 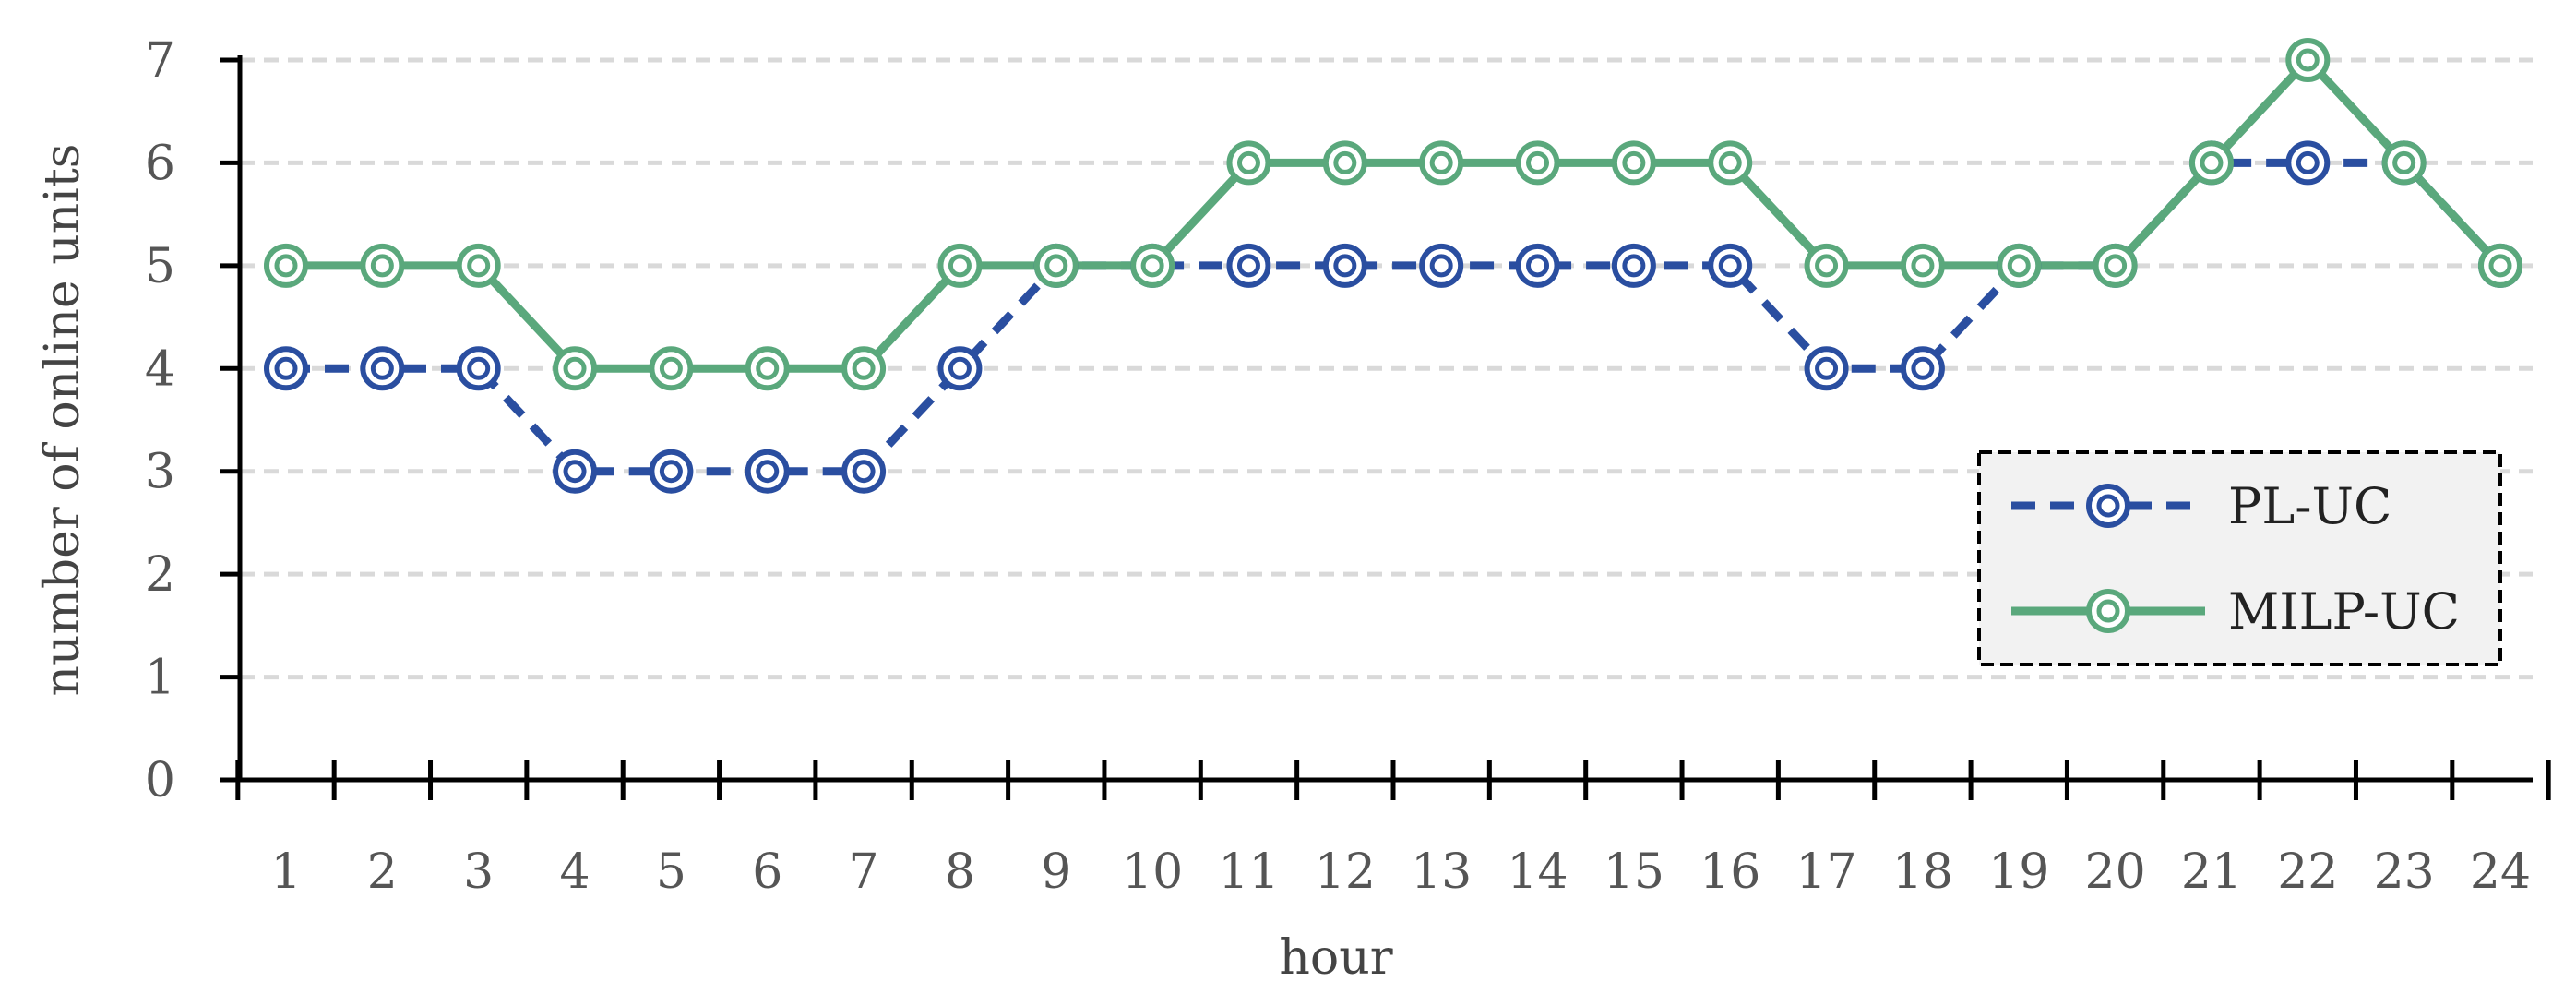 What do you see at coordinates (574, 872) in the screenshot?
I see `x-tick-label: 4` at bounding box center [574, 872].